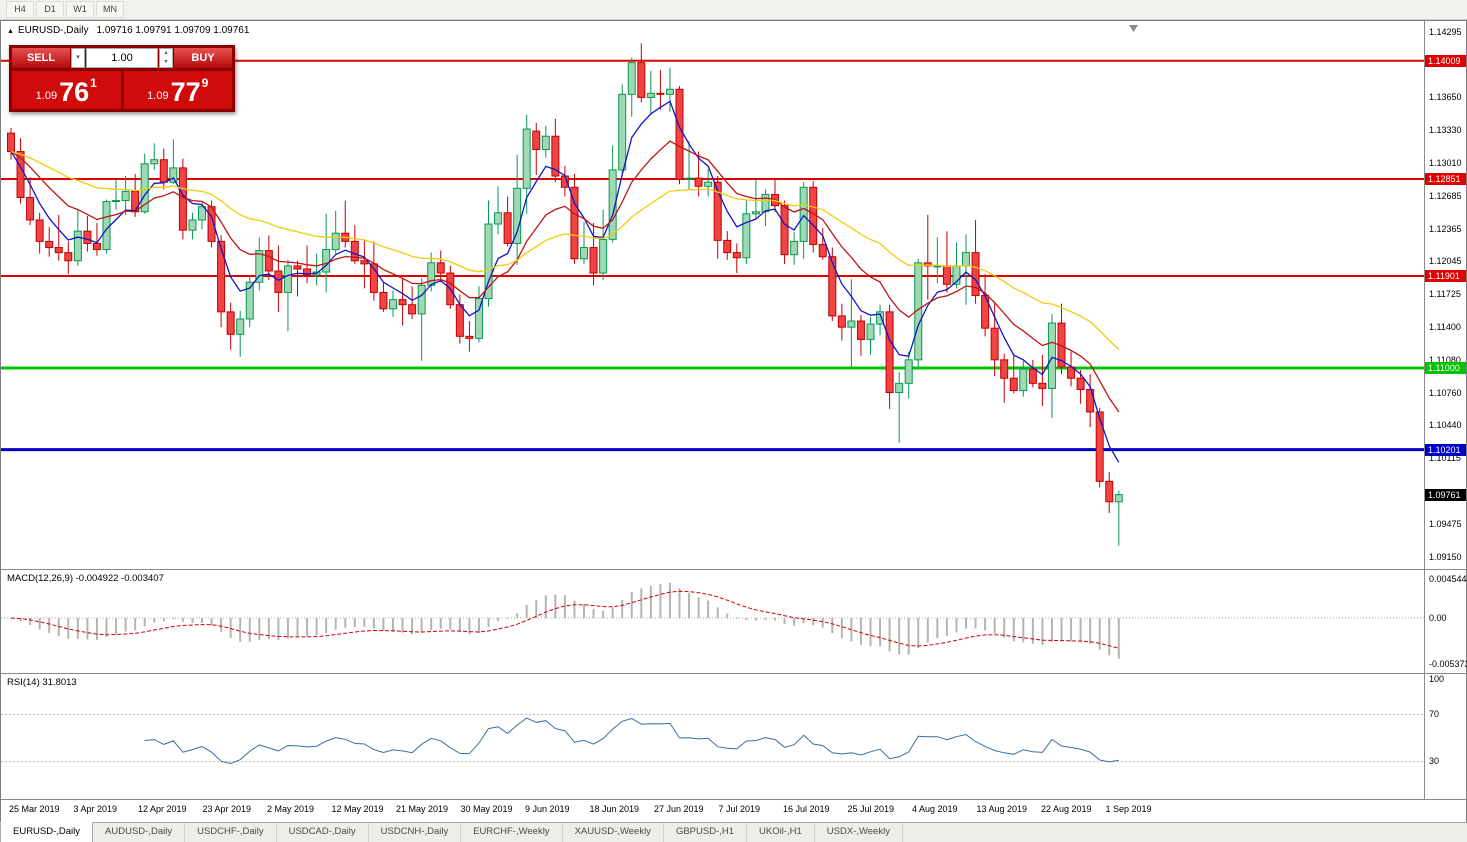 The height and width of the screenshot is (842, 1467). Describe the element at coordinates (733, 673) in the screenshot. I see `rsi-panel-separator` at that location.